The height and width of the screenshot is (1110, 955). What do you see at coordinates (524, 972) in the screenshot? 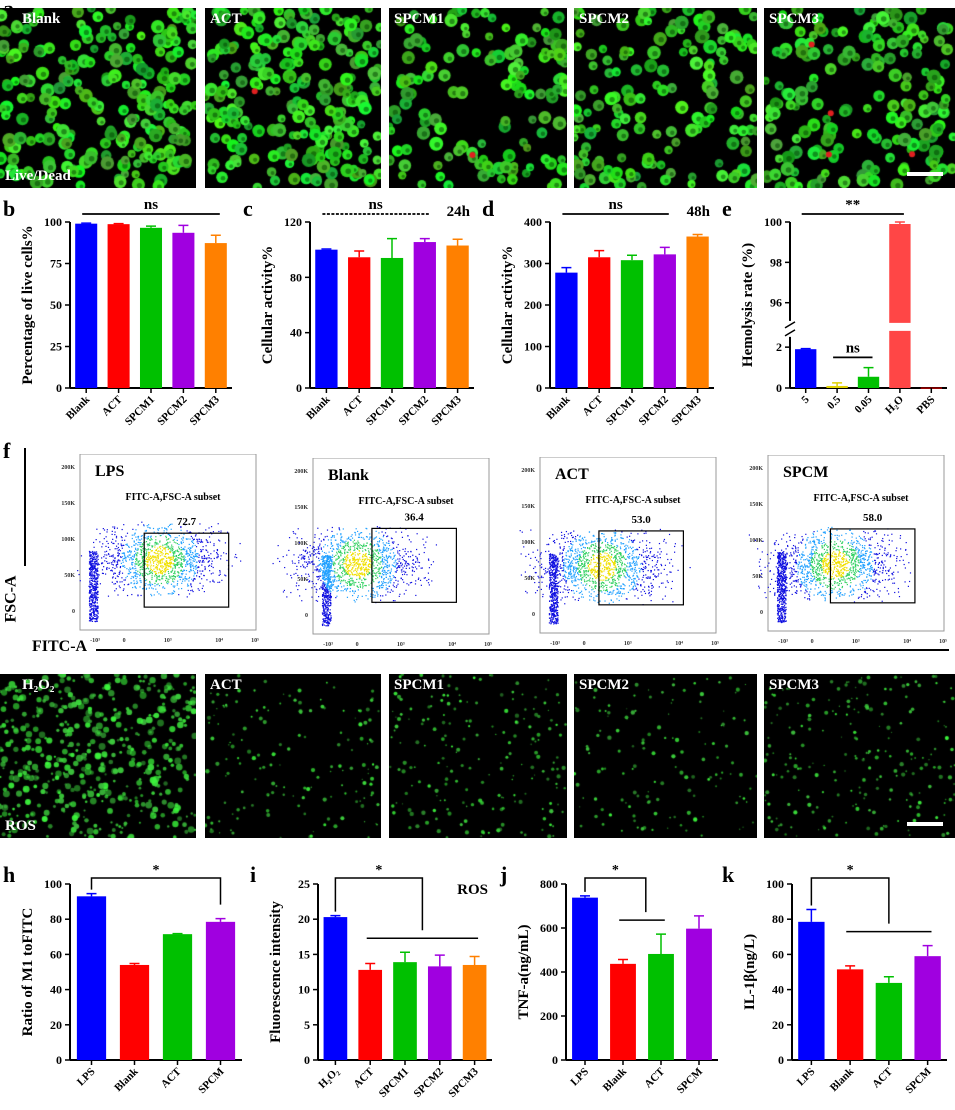
I see `y-axis-title: TNF-a(ng/mL)` at bounding box center [524, 972].